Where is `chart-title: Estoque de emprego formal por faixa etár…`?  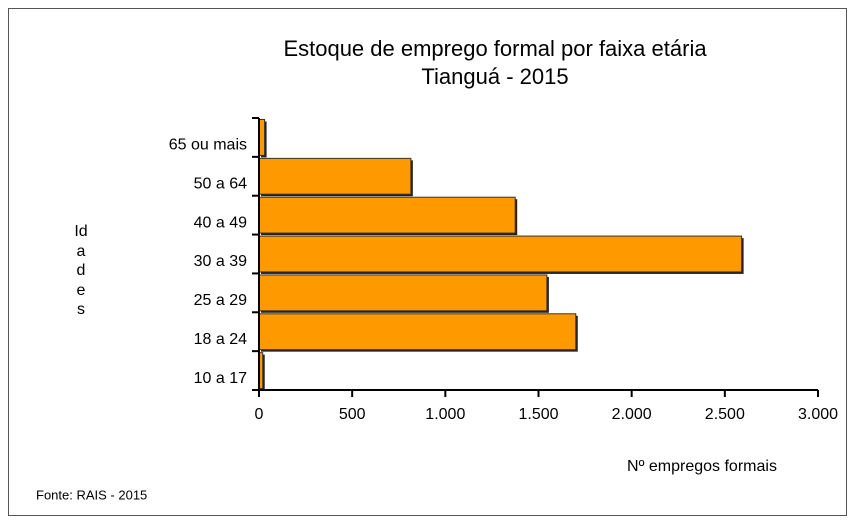 chart-title: Estoque de emprego formal por faixa etár… is located at coordinates (495, 48).